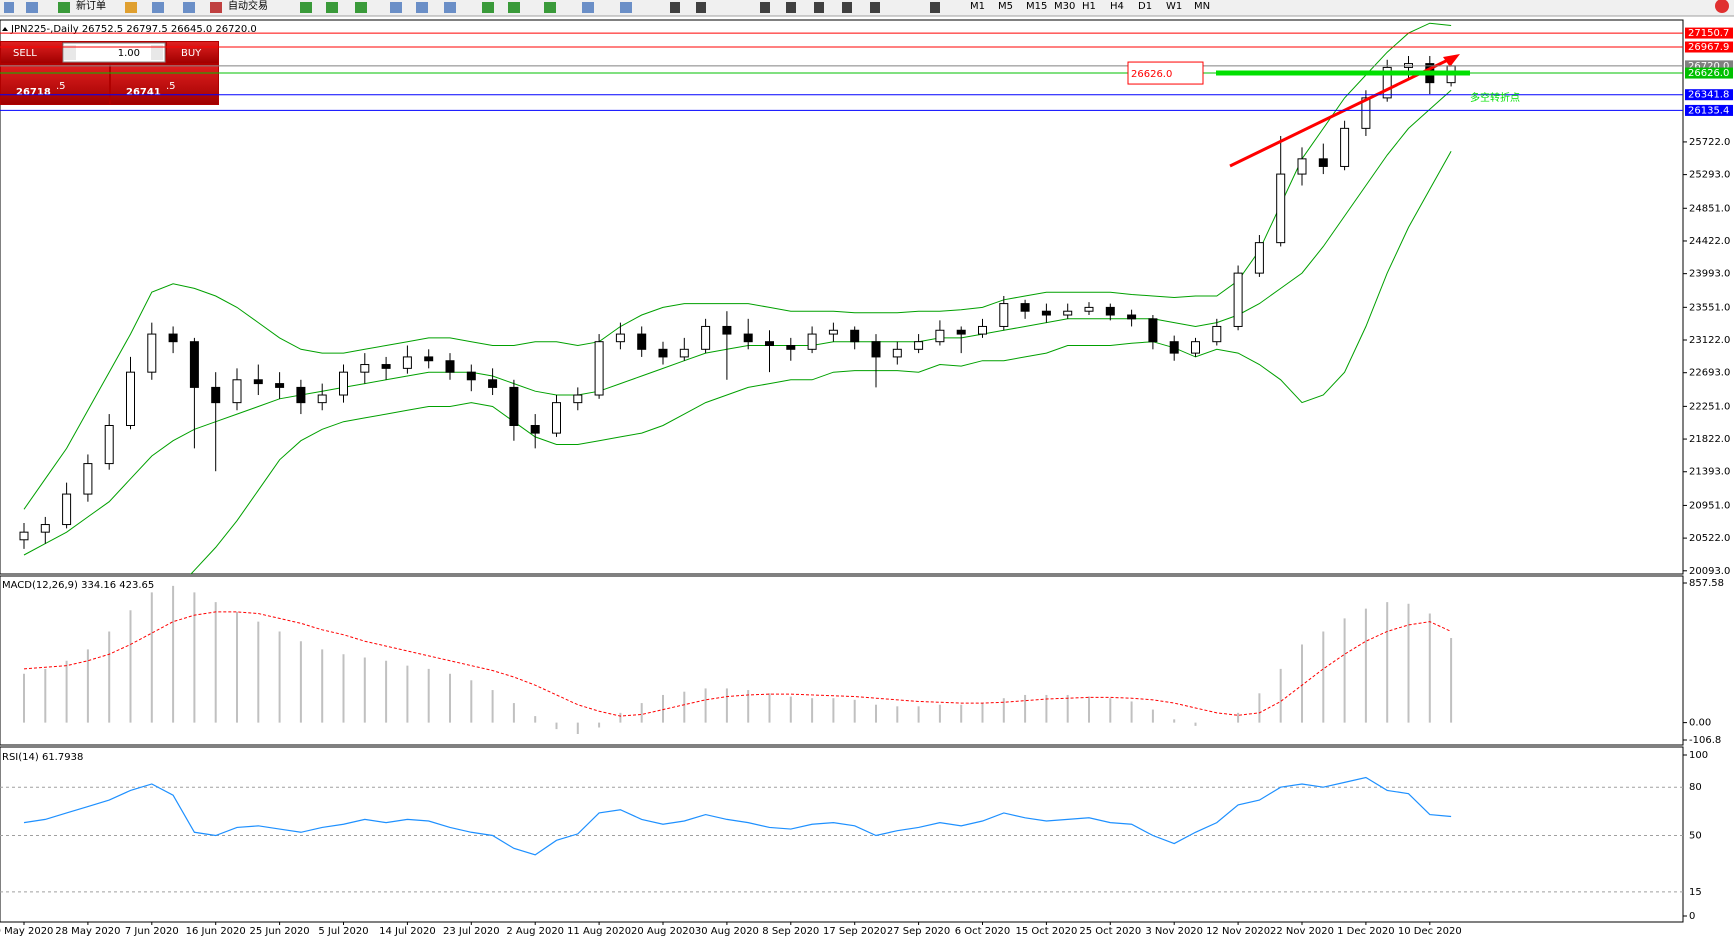 The width and height of the screenshot is (1734, 942). Describe the element at coordinates (91, 6) in the screenshot. I see `toolbar-label: 新订单` at that location.